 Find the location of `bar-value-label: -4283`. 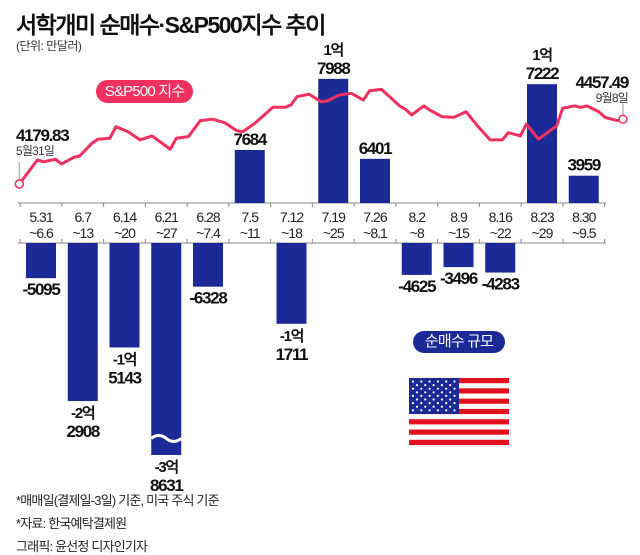

bar-value-label: -4283 is located at coordinates (501, 284).